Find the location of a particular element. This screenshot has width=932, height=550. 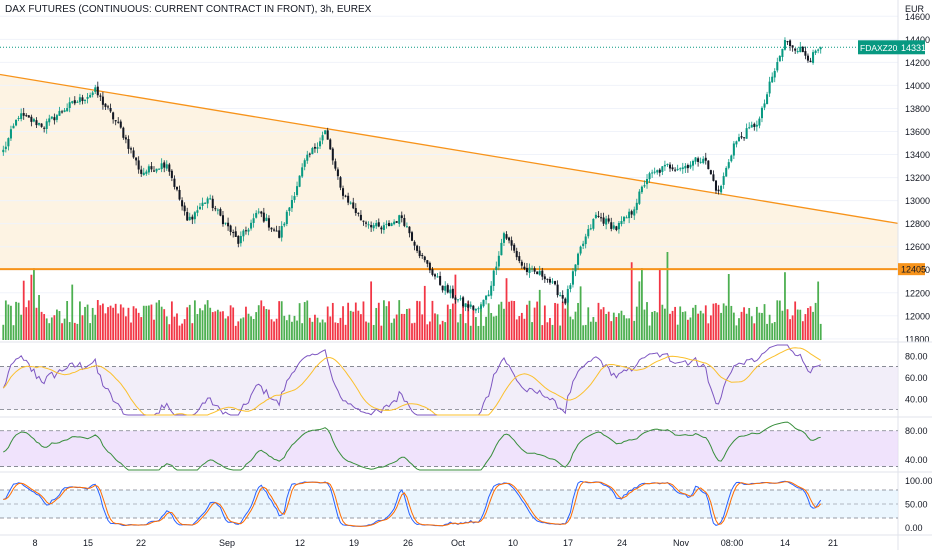

volume-series is located at coordinates (412, 296).